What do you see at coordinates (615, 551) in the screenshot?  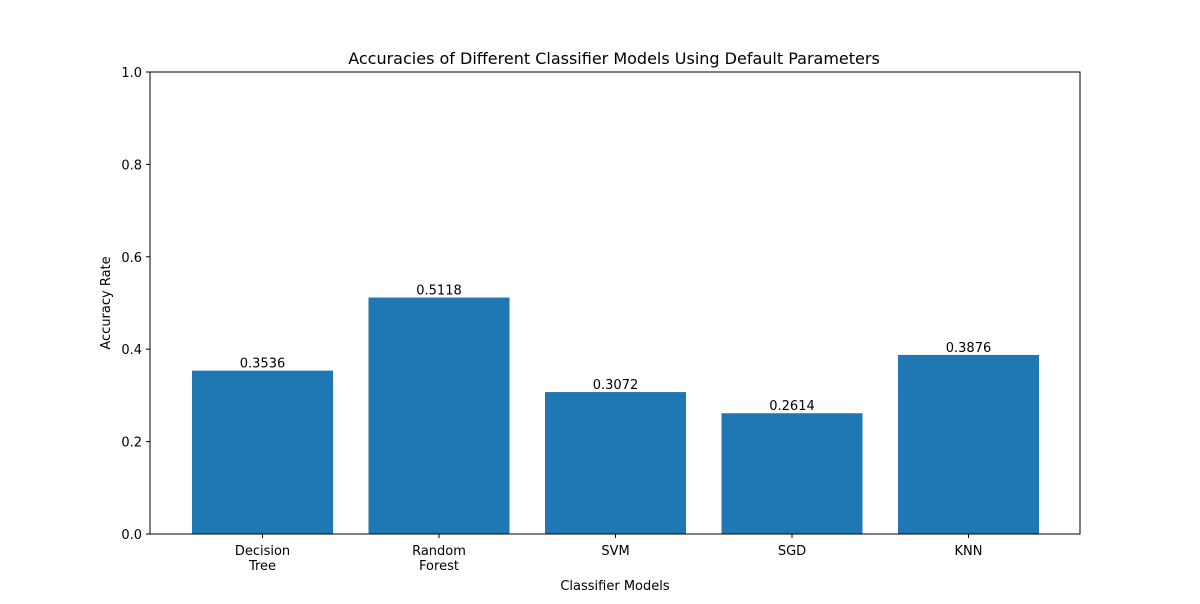 I see `x-tick-label-2-0: SVM` at bounding box center [615, 551].